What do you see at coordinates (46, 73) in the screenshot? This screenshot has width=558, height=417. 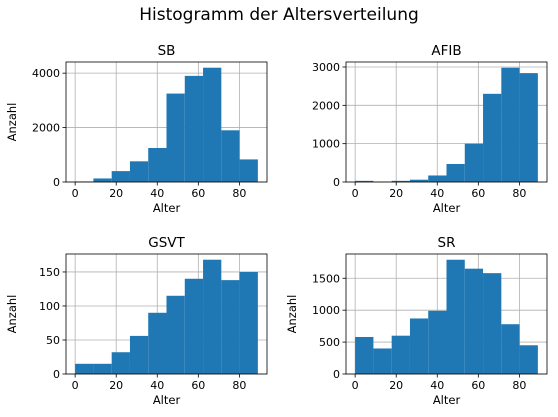 I see `y-tick-label: 4000` at bounding box center [46, 73].